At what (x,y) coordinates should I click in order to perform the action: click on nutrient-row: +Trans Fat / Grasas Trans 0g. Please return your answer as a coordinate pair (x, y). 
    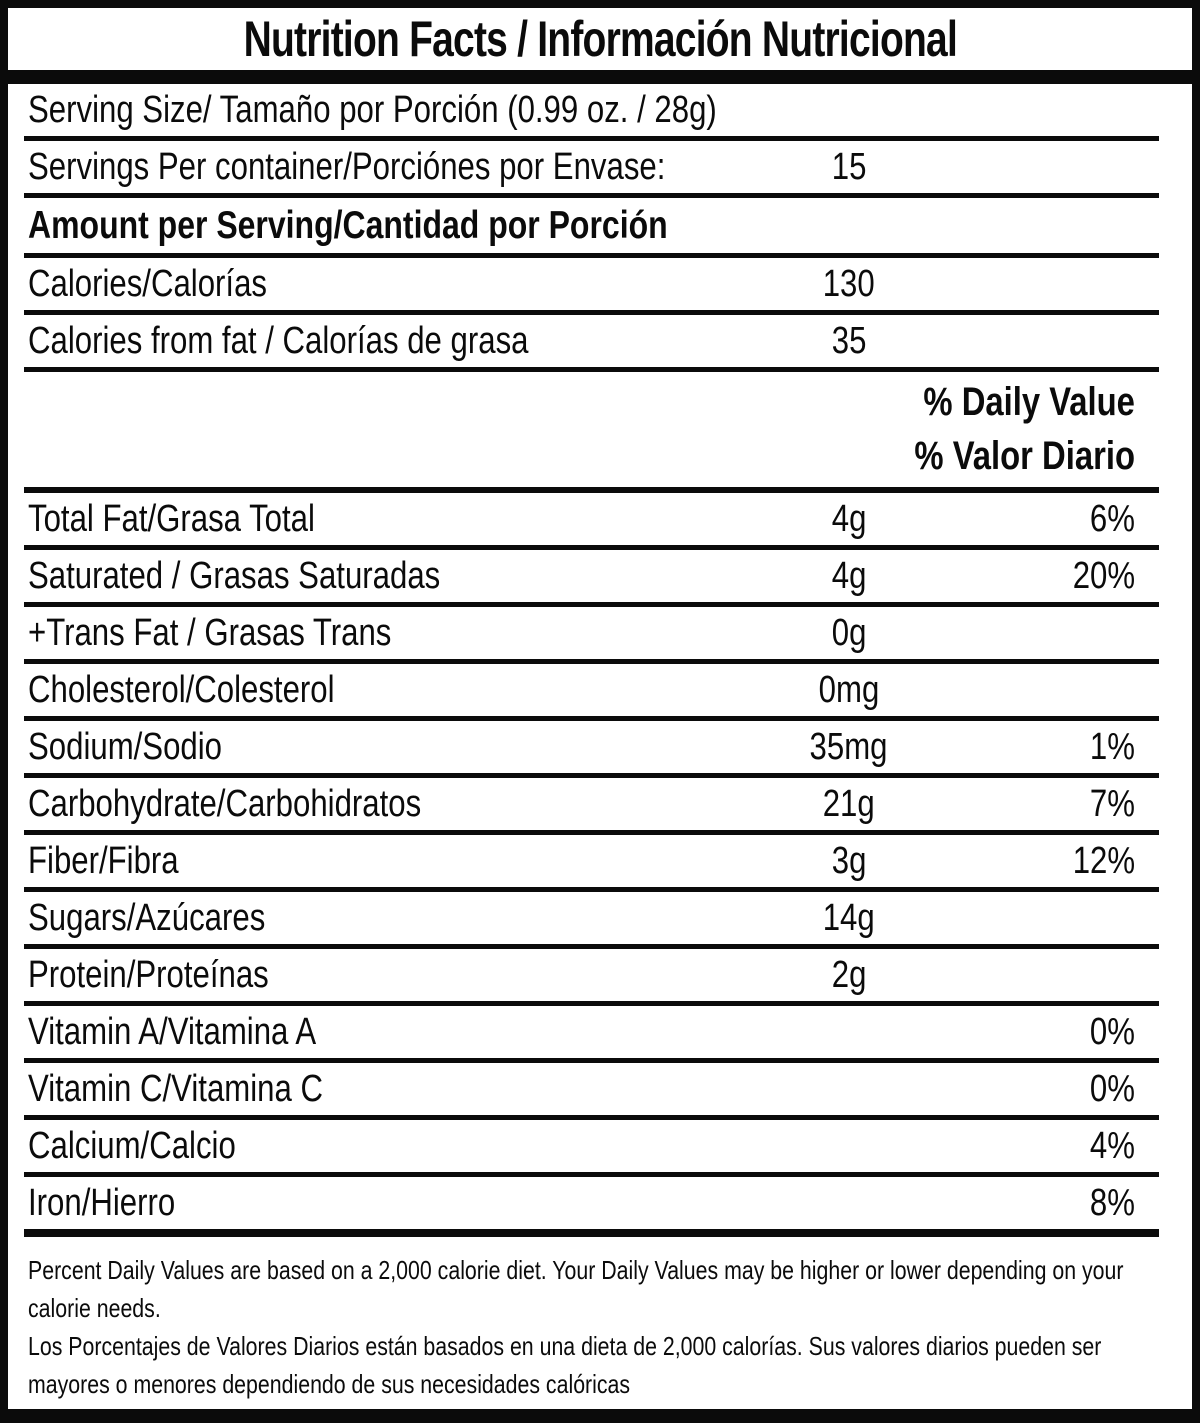
    Looking at the image, I should click on (591, 635).